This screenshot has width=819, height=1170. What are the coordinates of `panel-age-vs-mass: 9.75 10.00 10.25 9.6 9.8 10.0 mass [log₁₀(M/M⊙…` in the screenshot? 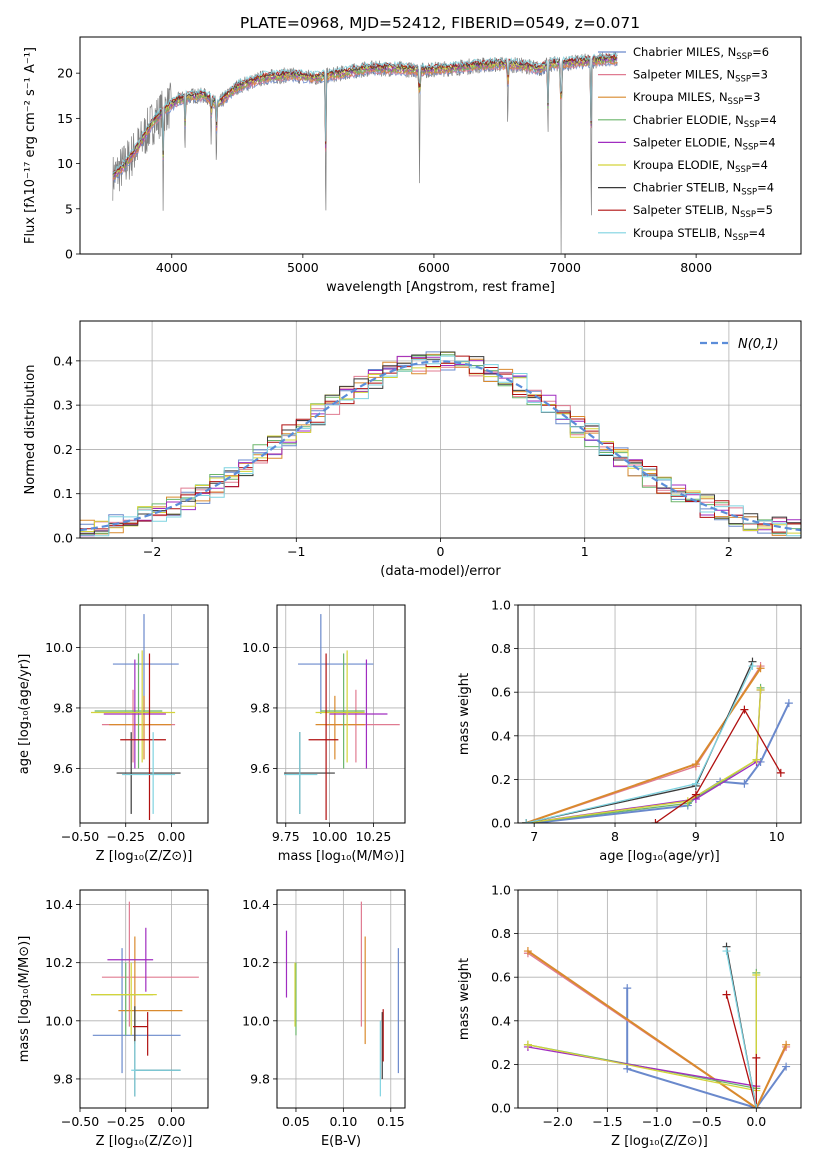 It's located at (324, 734).